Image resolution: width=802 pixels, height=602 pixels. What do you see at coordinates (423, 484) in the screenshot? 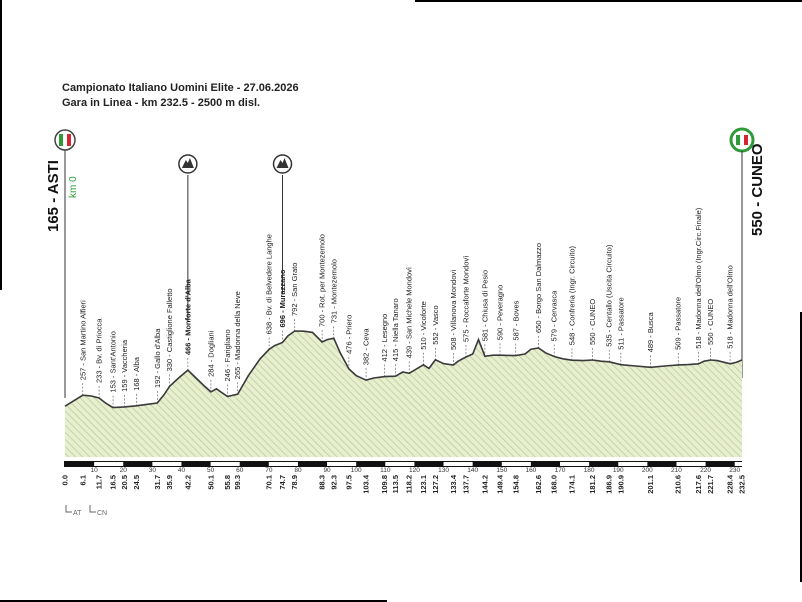
I see `waypoint-km-label: 123.1` at bounding box center [423, 484].